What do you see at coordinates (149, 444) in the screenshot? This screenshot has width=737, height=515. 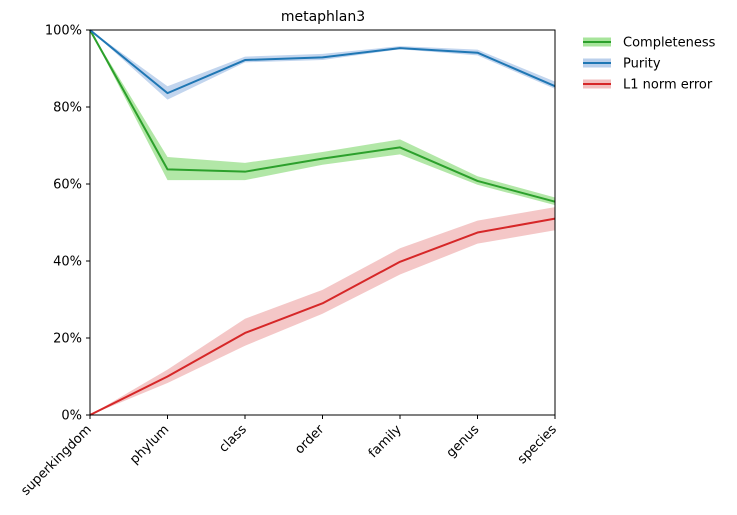 I see `x-tick-label: phylum` at bounding box center [149, 444].